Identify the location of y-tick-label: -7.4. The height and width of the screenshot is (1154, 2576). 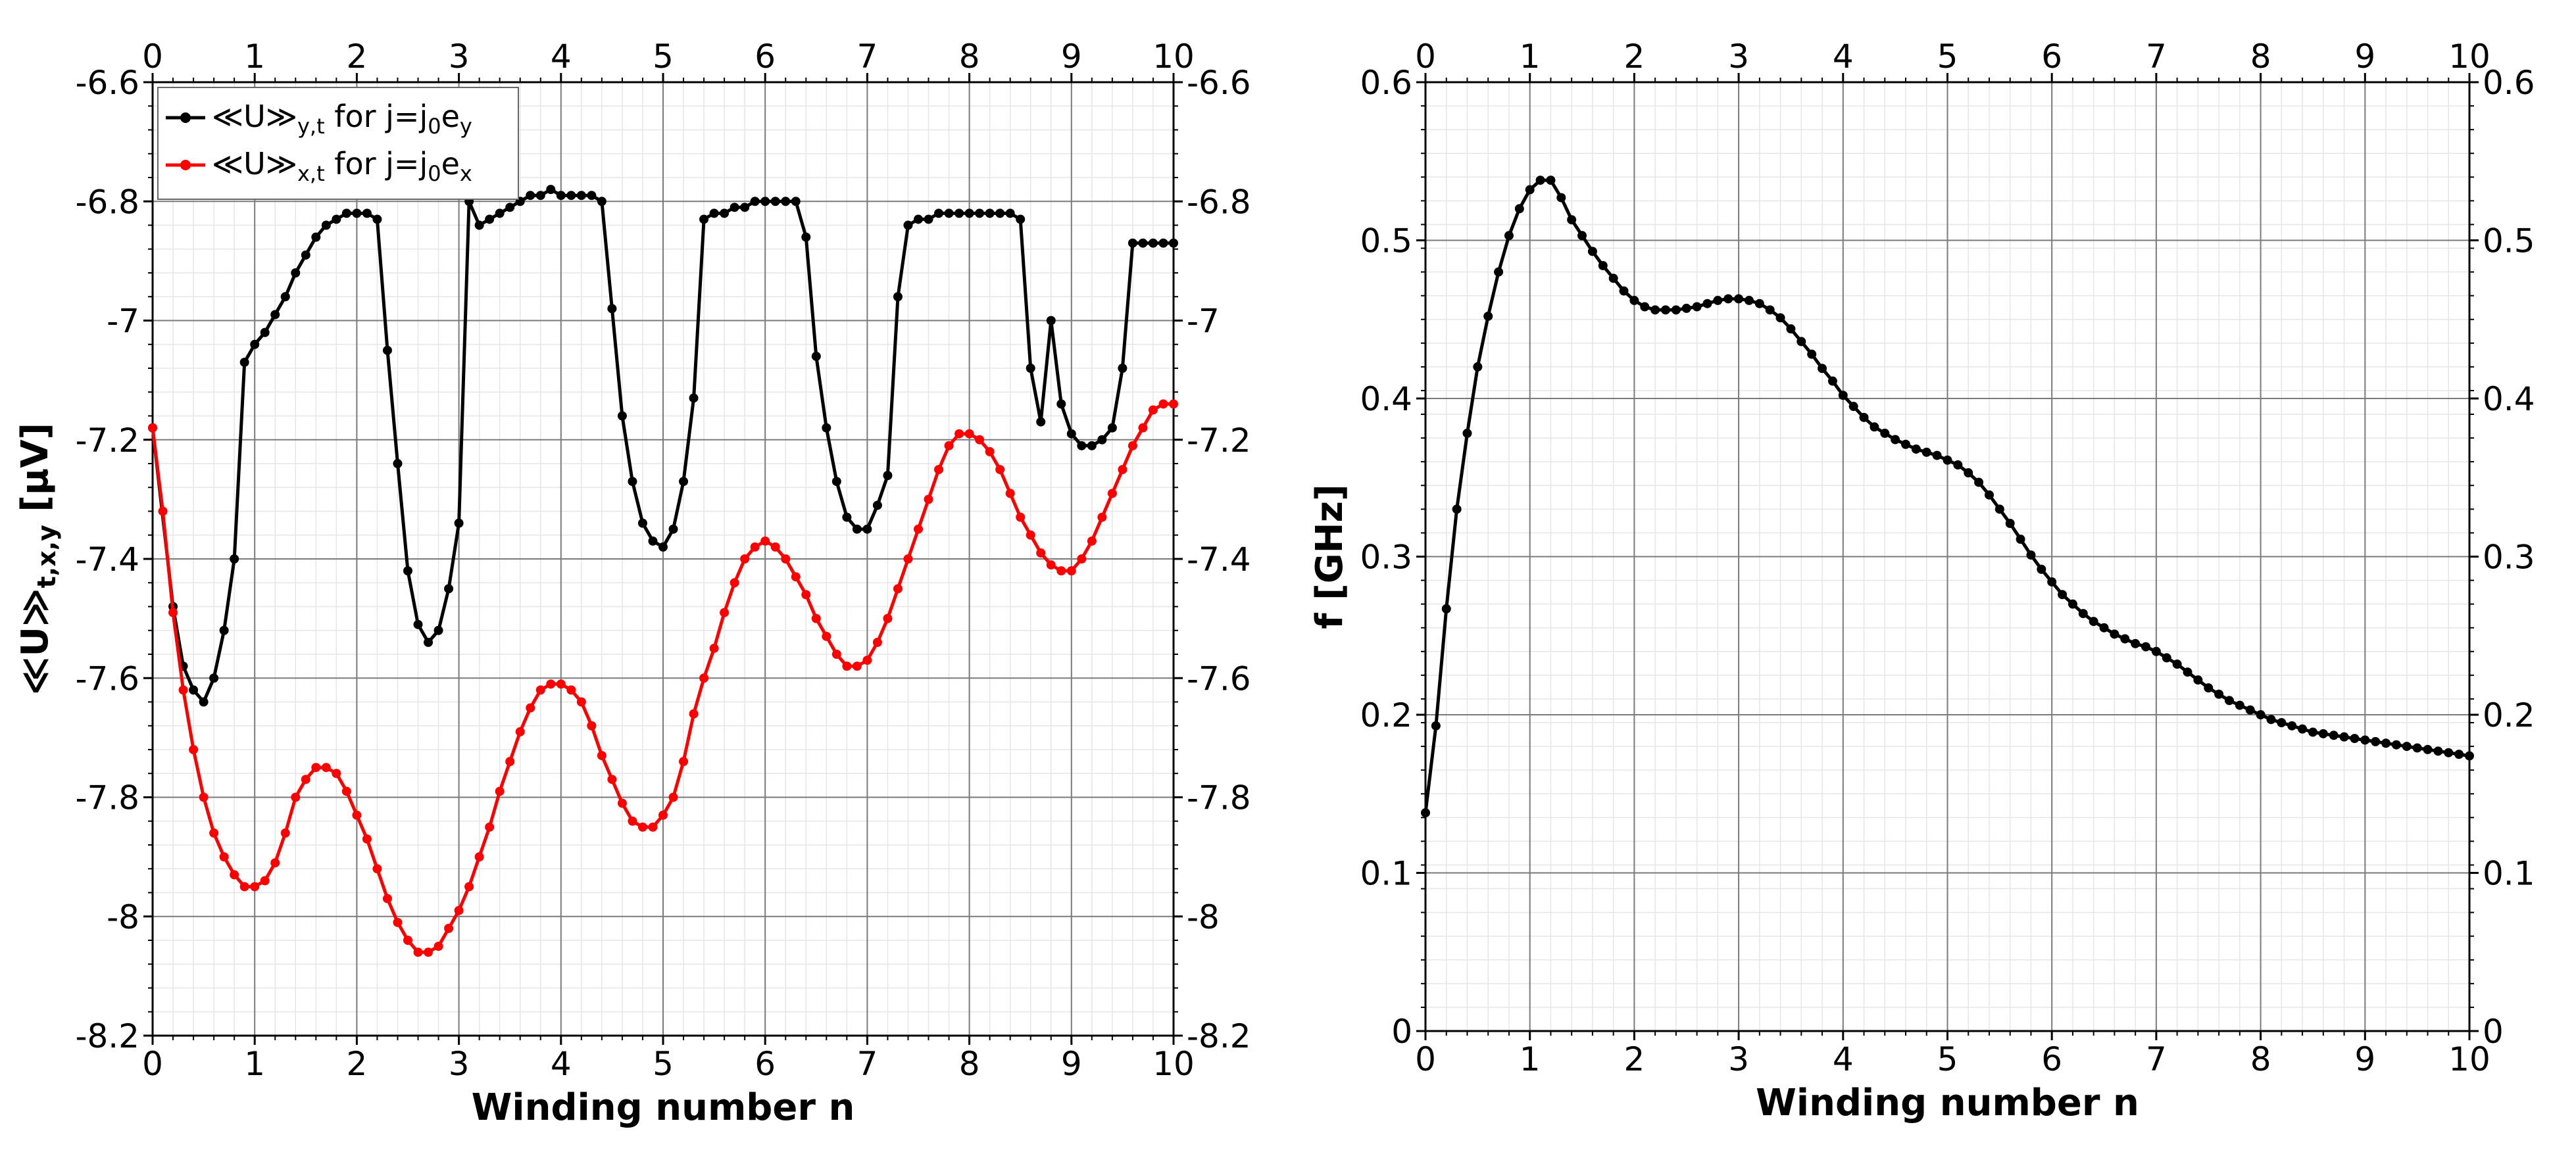
(107, 560).